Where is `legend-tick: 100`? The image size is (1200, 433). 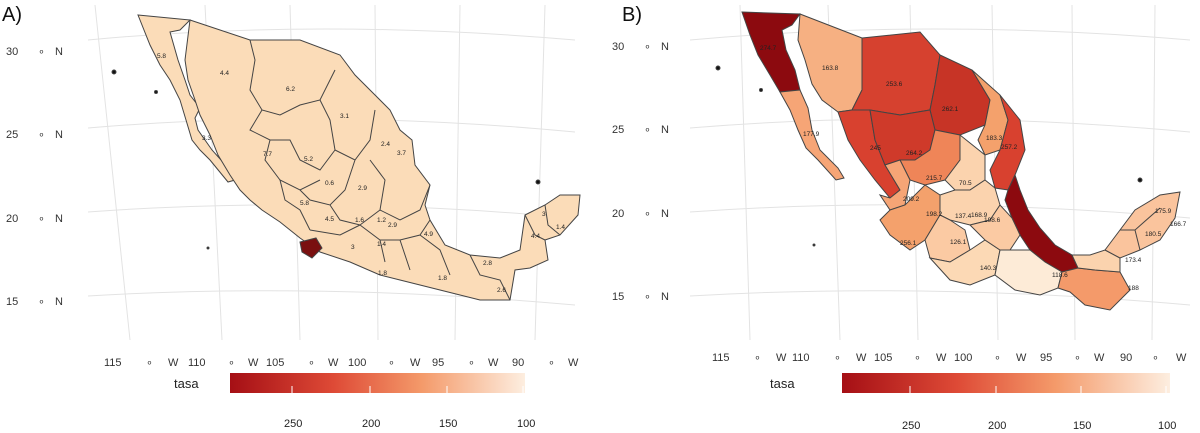 legend-tick: 100 is located at coordinates (526, 424).